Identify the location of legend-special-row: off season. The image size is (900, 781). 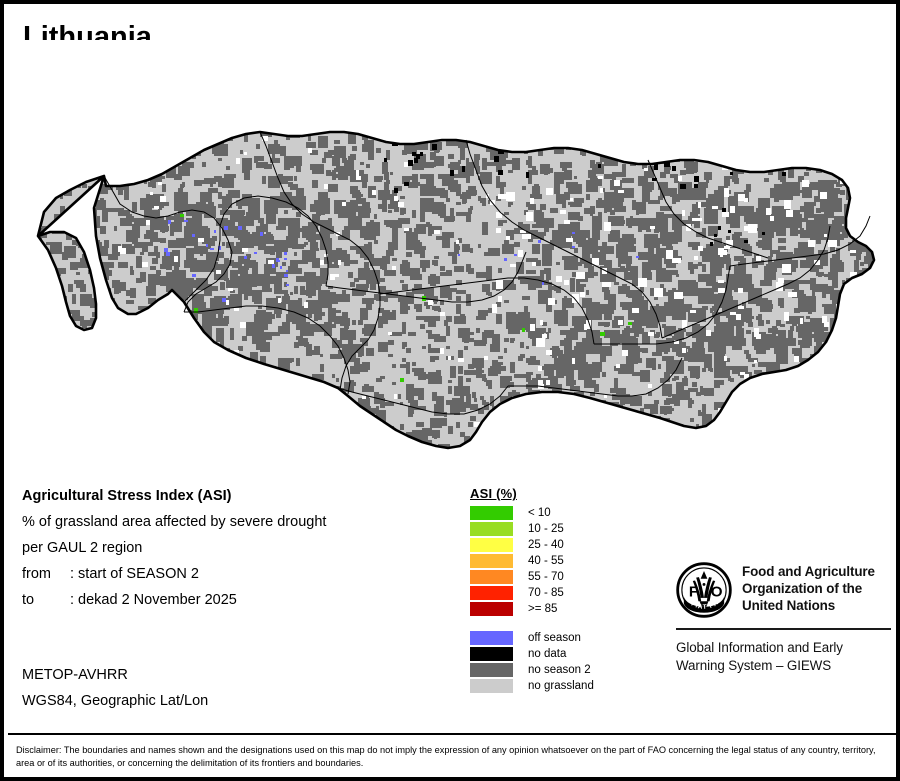
(532, 637).